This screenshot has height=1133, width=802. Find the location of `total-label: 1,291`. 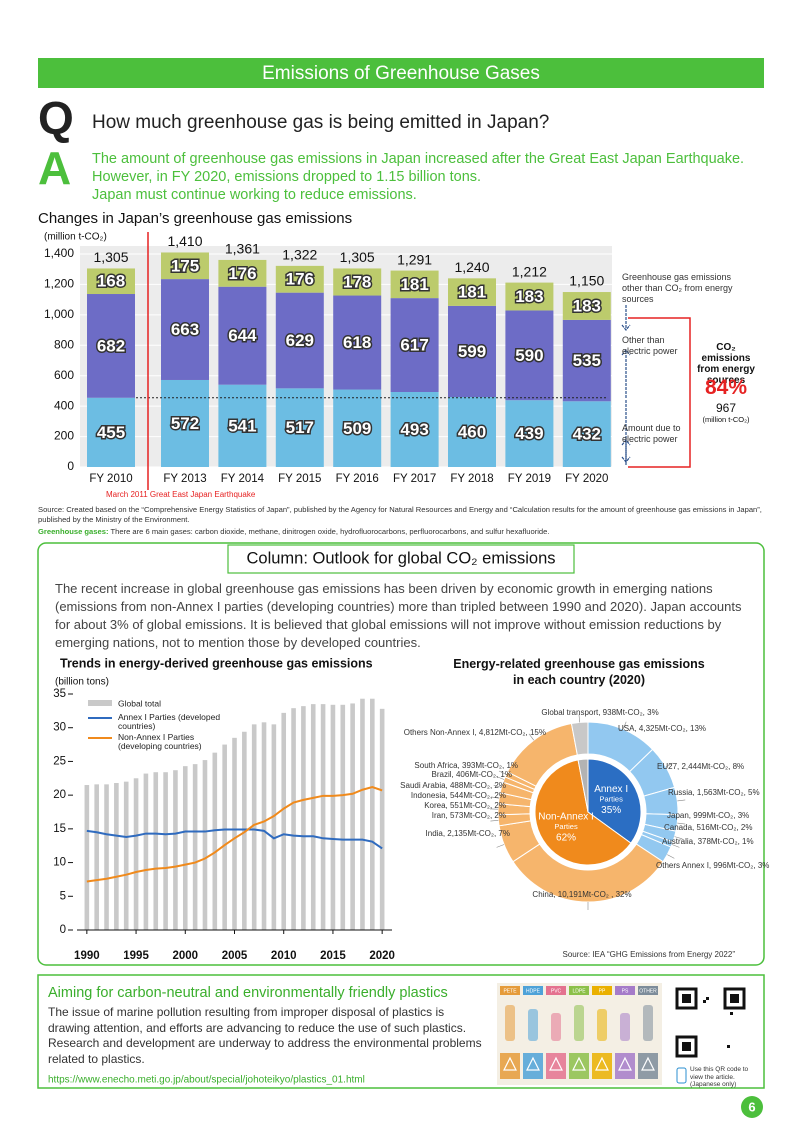

total-label: 1,291 is located at coordinates (414, 259).